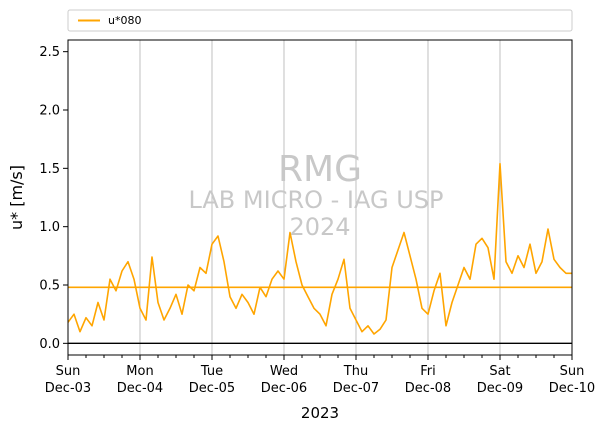 This screenshot has width=606, height=432. What do you see at coordinates (320, 413) in the screenshot?
I see `x-axis-label: 2023` at bounding box center [320, 413].